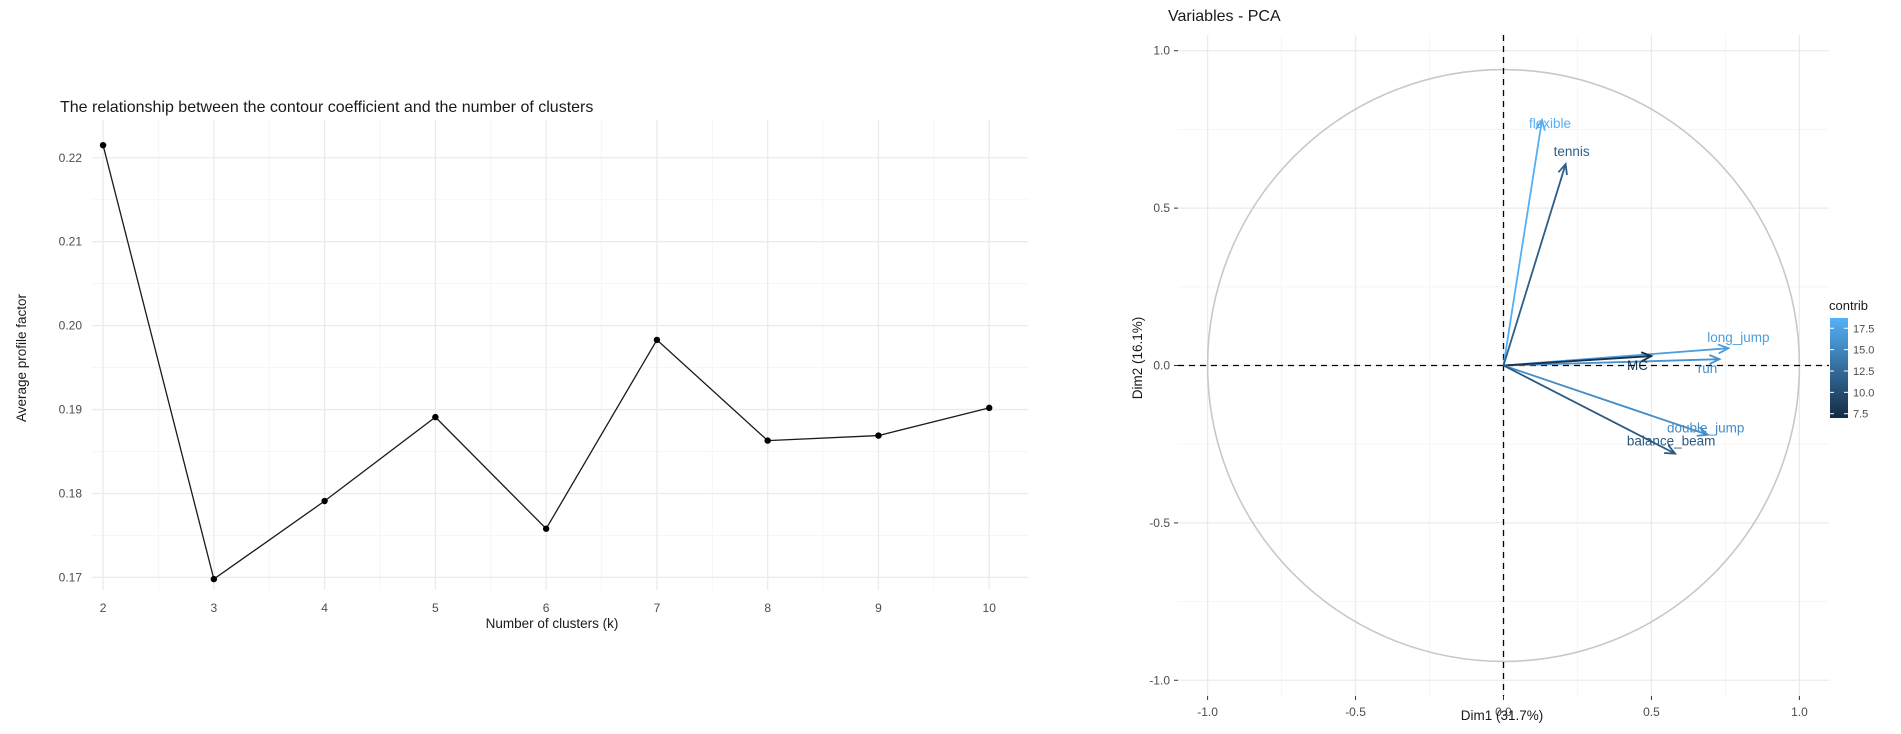 This screenshot has height=734, width=1901. I want to click on arrowhead-tennis, so click(1562, 168).